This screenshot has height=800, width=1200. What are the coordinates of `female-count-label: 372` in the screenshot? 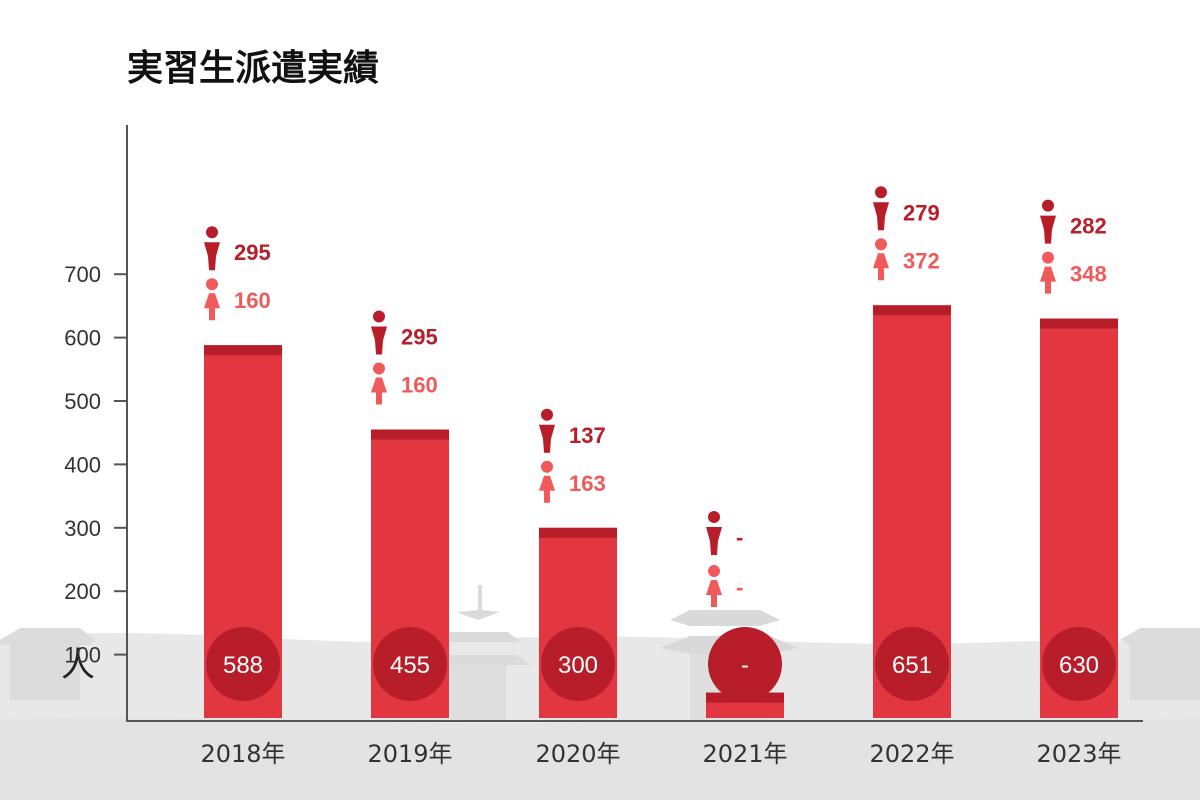 It's located at (921, 260).